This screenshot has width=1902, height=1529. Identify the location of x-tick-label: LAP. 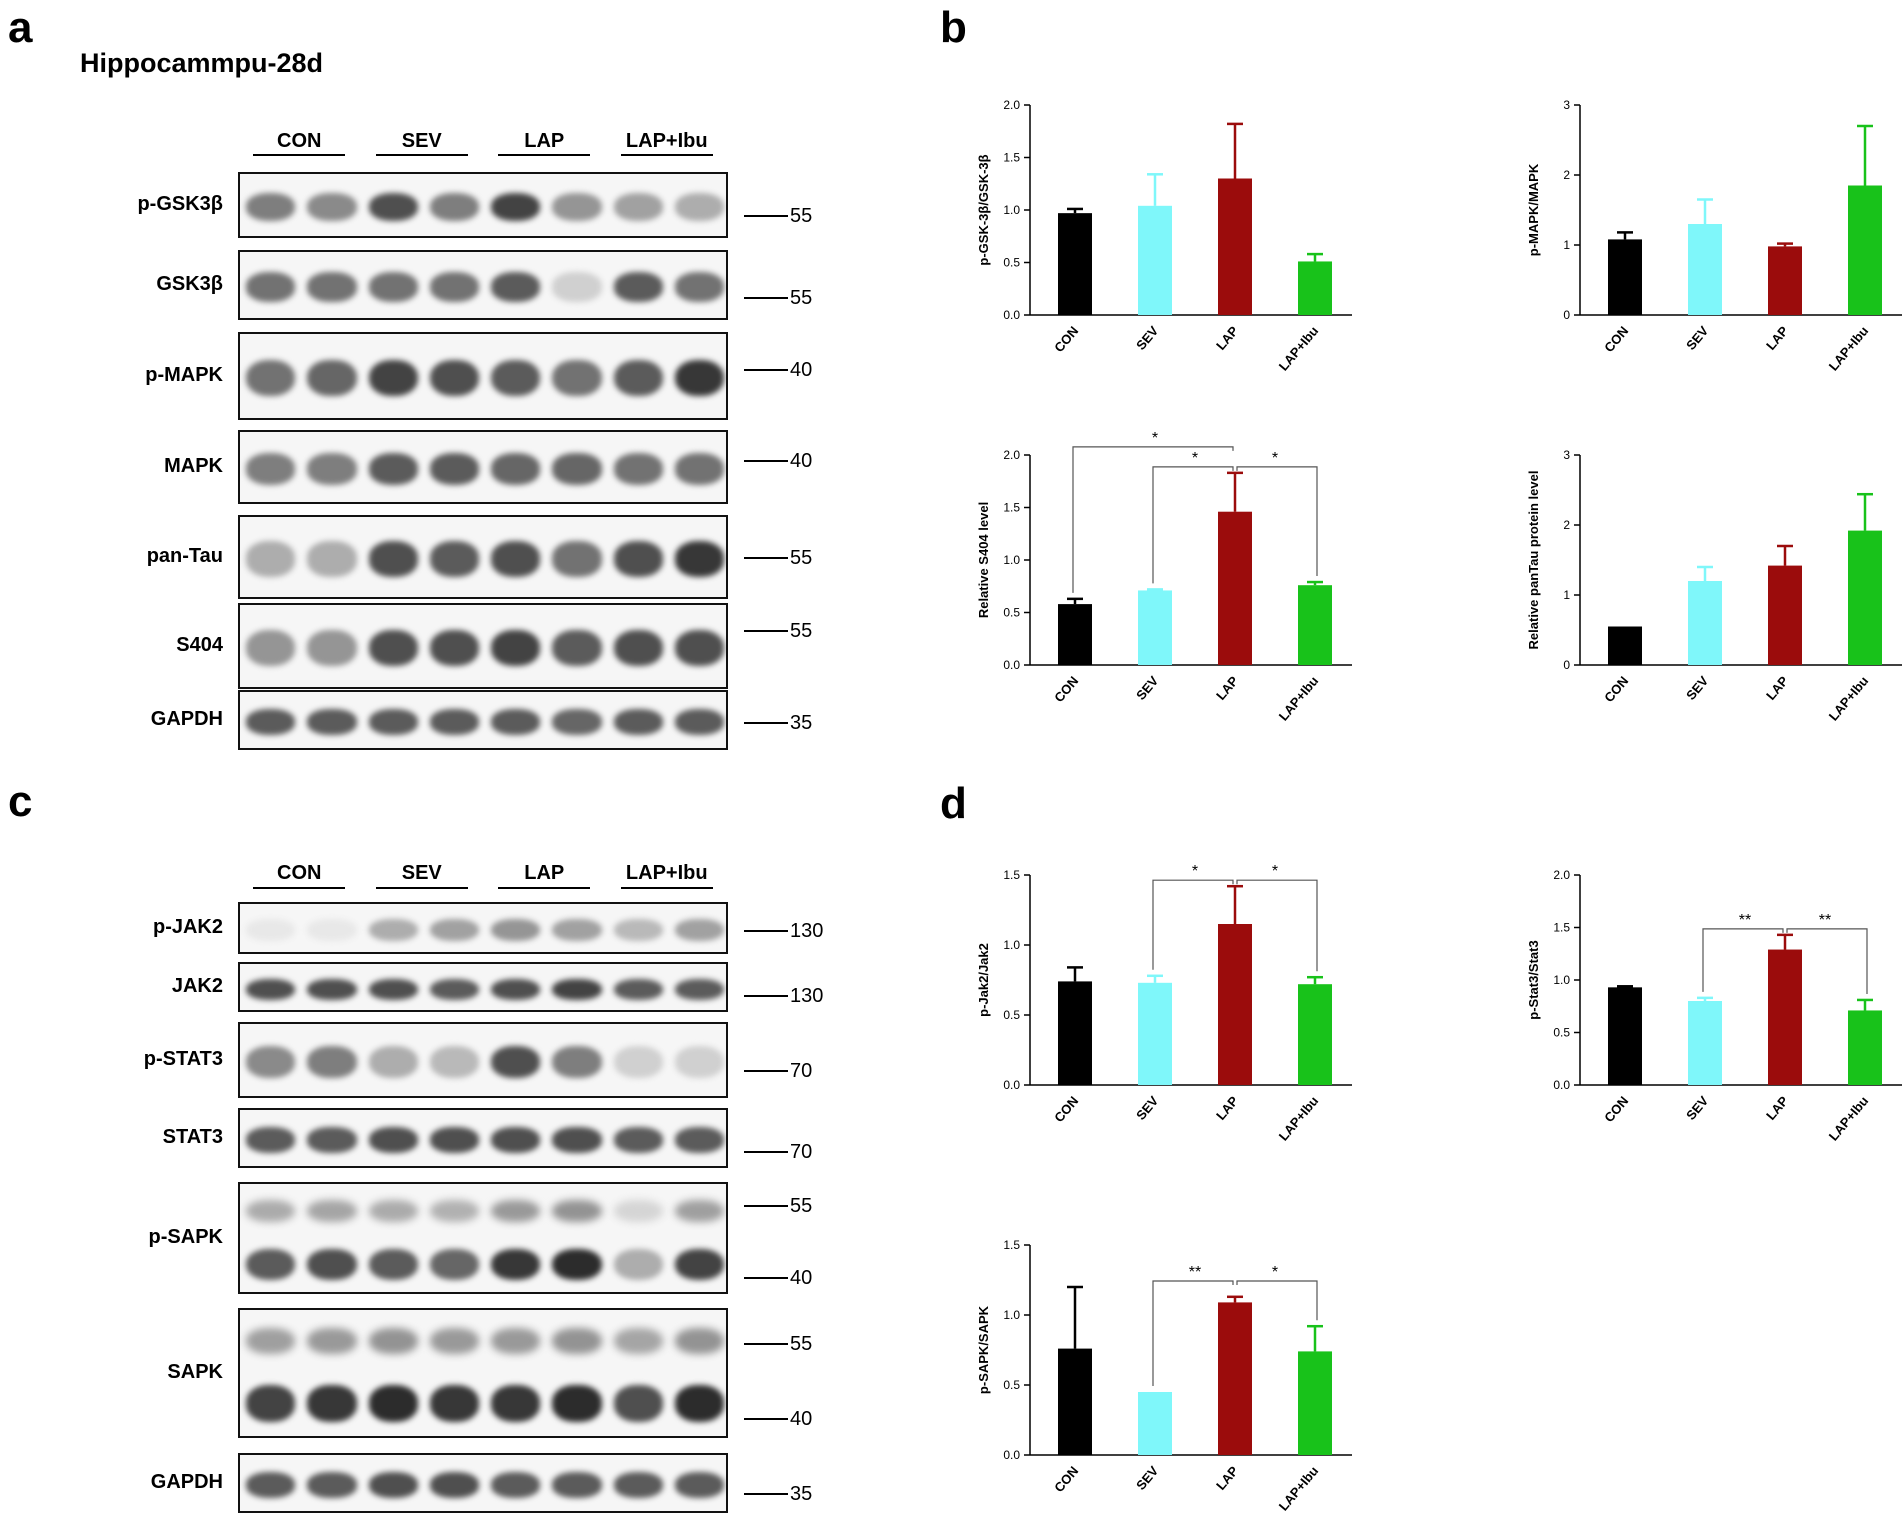
(1227, 338).